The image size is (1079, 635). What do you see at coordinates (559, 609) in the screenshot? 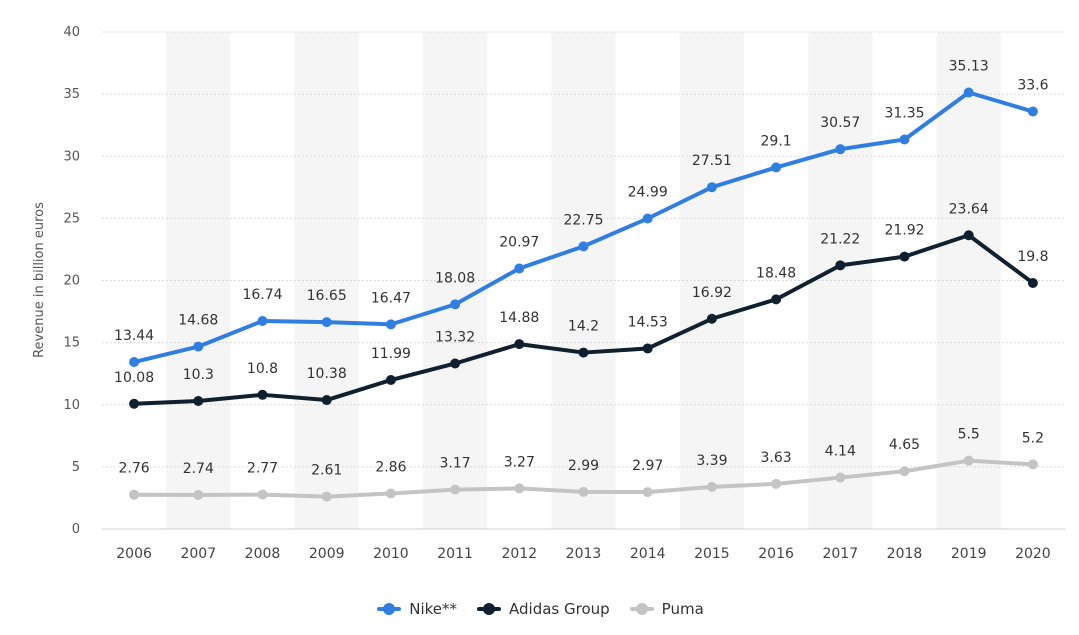
I see `legend-label: Adidas Group` at bounding box center [559, 609].